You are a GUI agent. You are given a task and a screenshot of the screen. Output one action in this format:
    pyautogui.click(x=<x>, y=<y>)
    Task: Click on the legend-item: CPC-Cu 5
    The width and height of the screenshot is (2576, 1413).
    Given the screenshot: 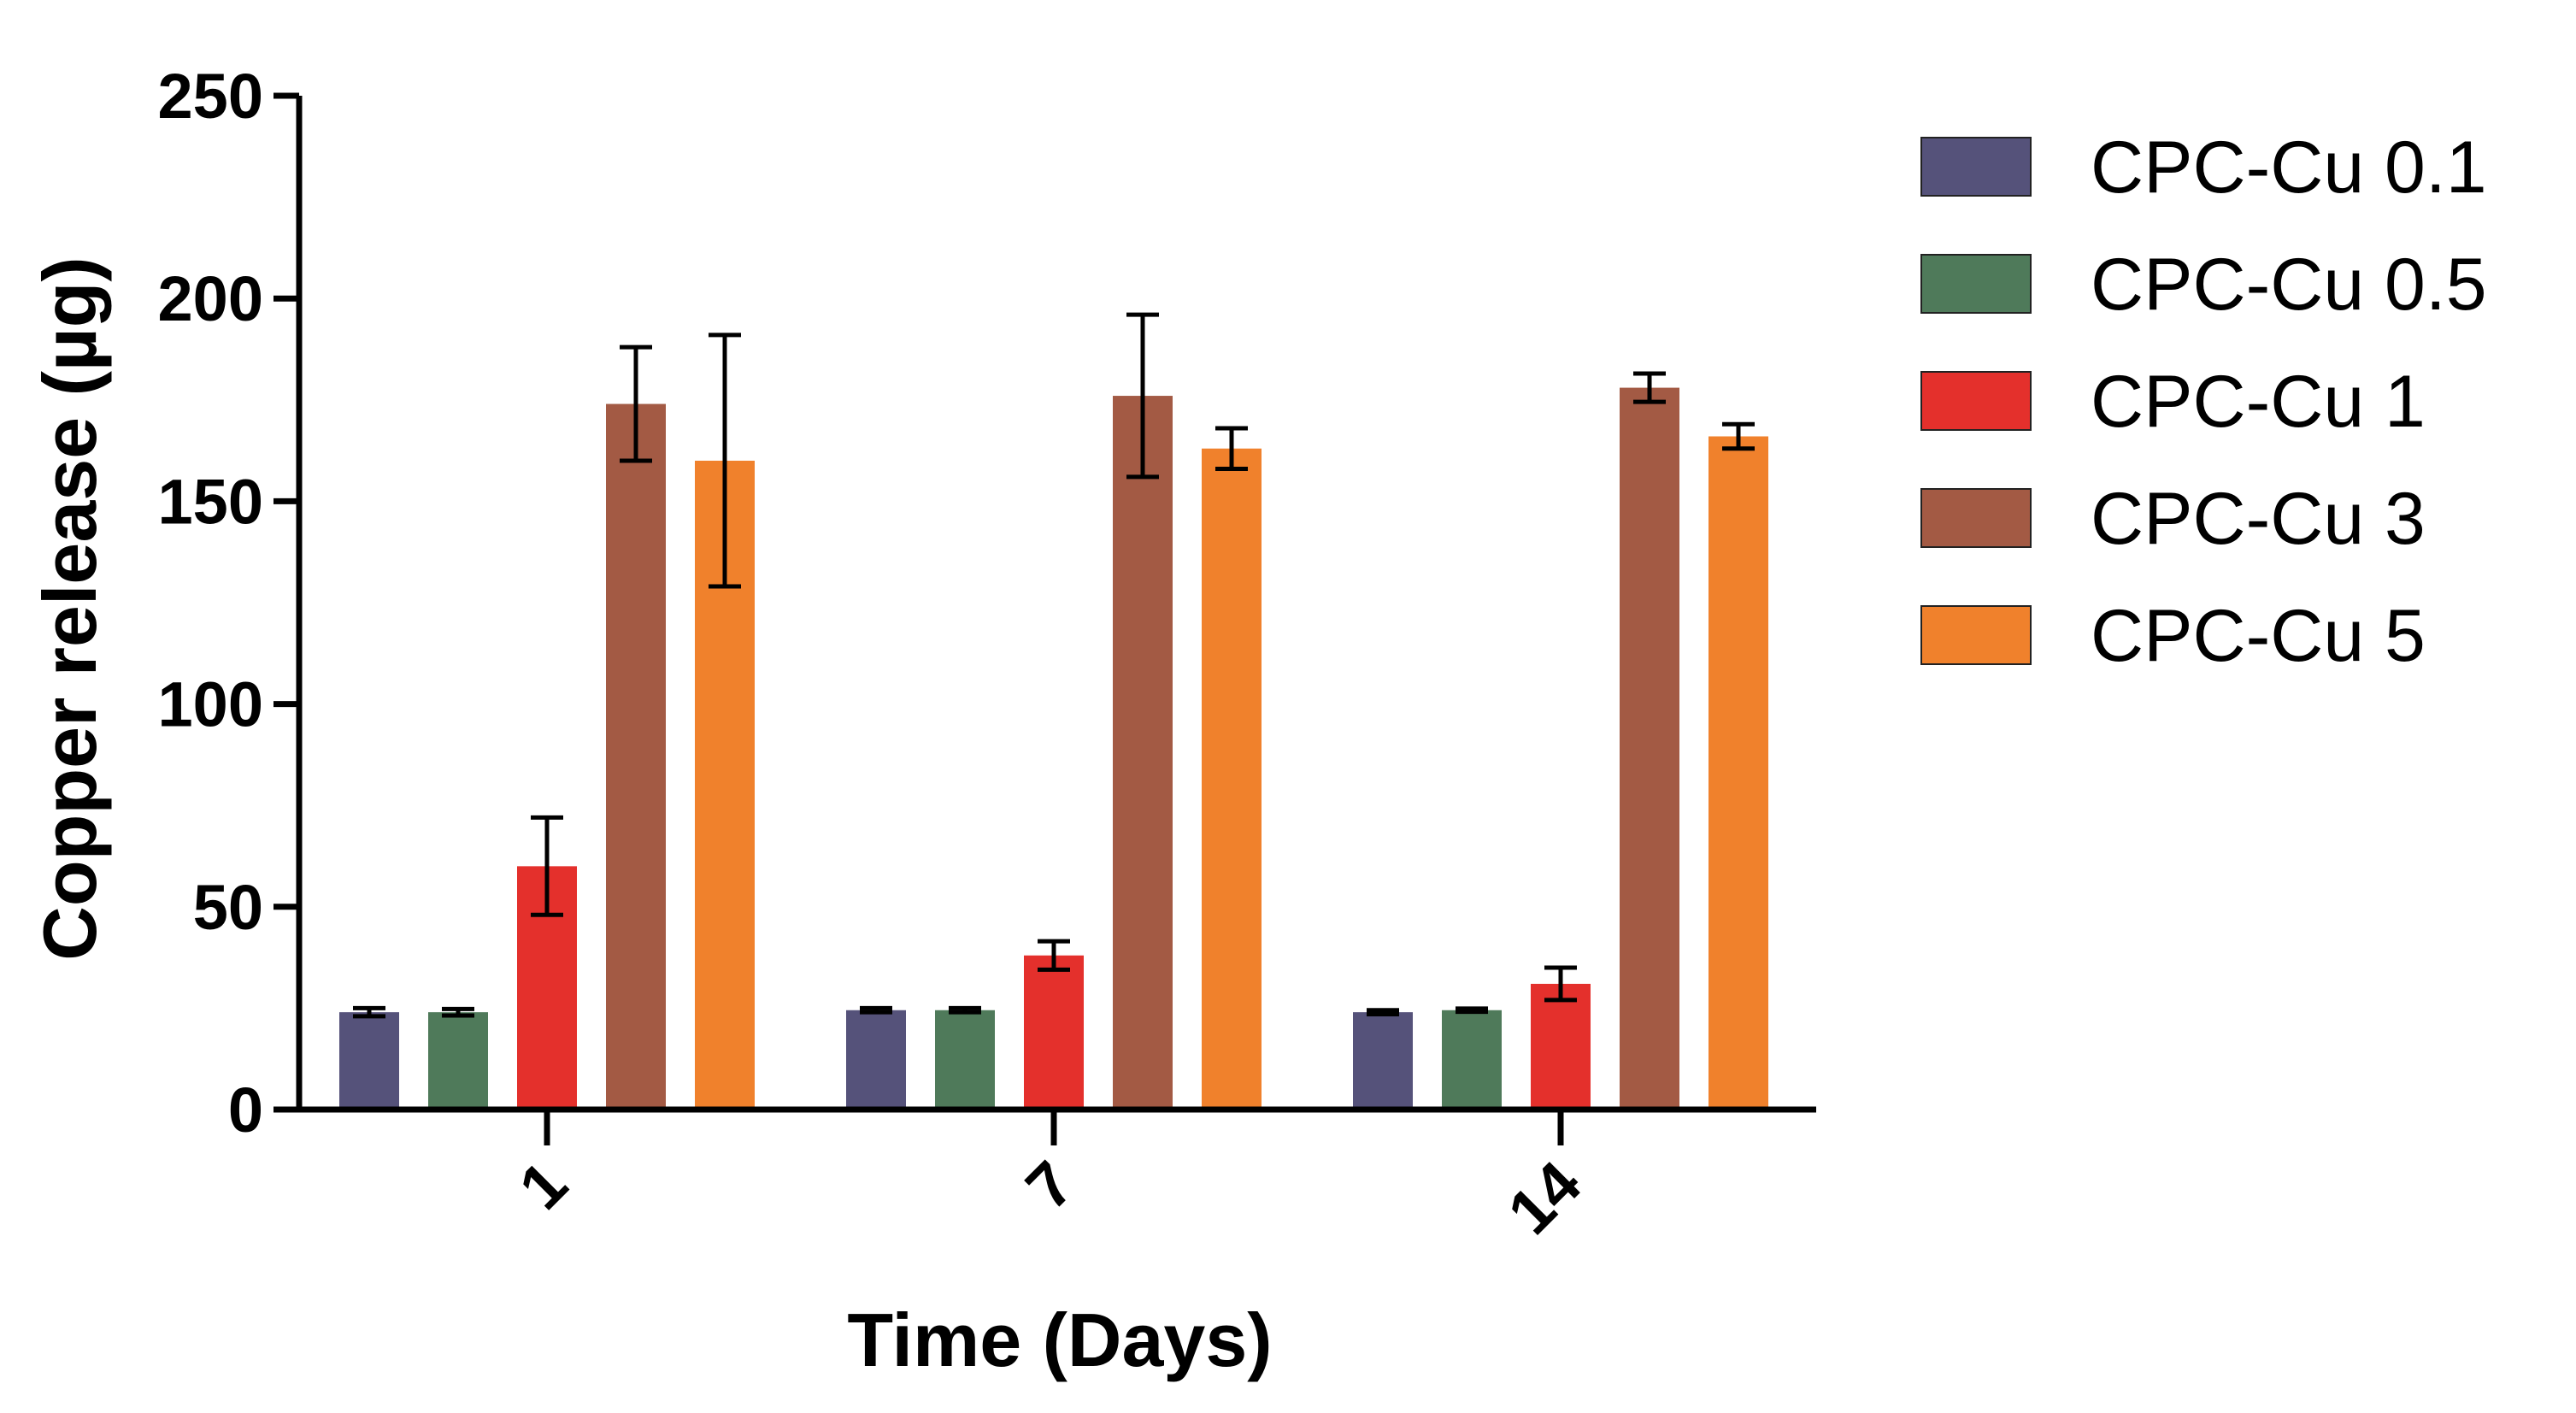 What is the action you would take?
    pyautogui.click(x=2173, y=636)
    